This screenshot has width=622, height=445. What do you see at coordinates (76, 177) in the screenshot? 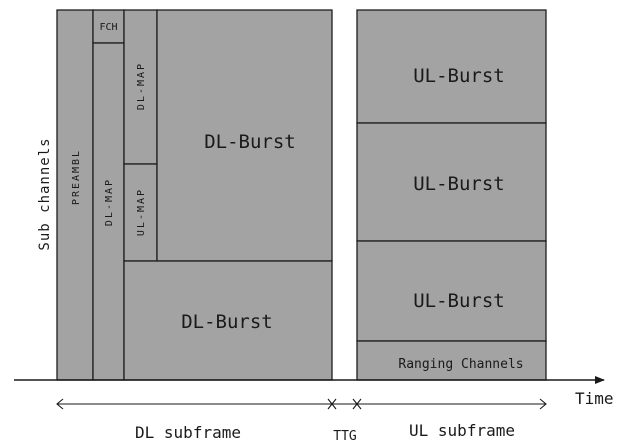
I see `preamble-label: PREAMBL` at bounding box center [76, 177].